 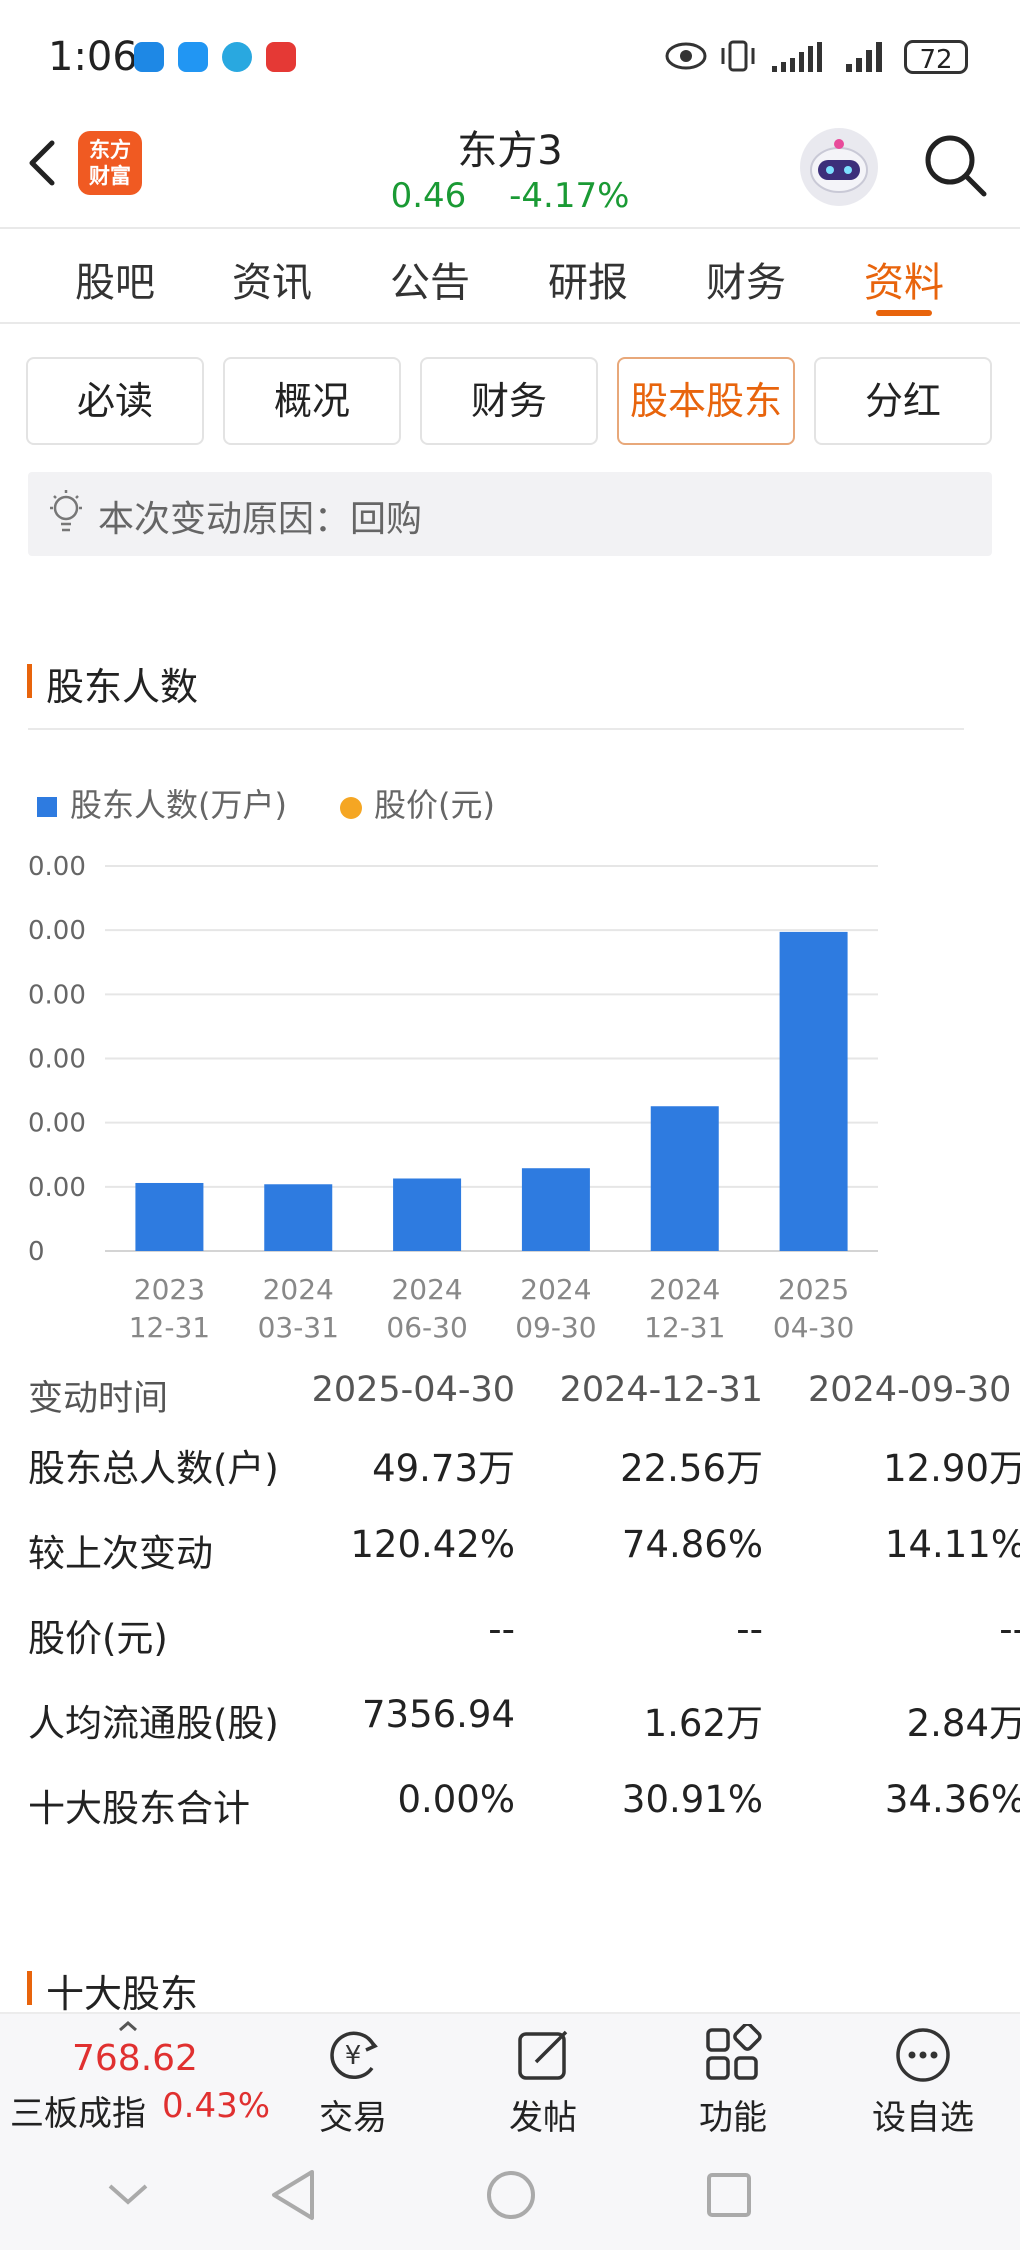 What do you see at coordinates (430, 283) in the screenshot?
I see `tab-announcements: 公告` at bounding box center [430, 283].